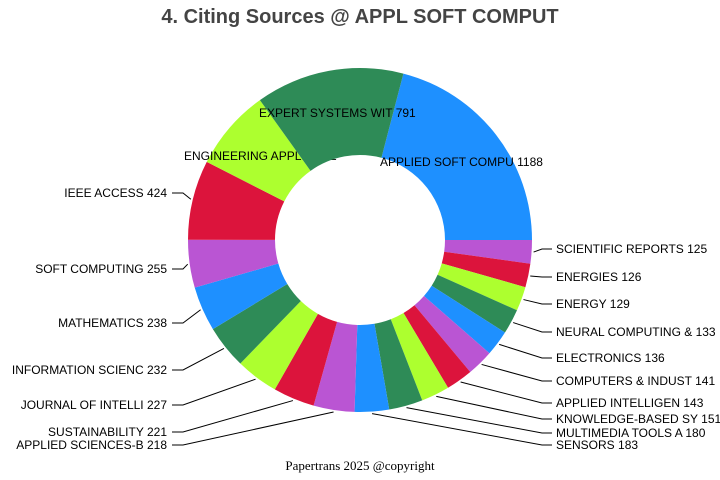 This screenshot has width=720, height=480. What do you see at coordinates (115, 193) in the screenshot?
I see `slice-label: IEEE ACCESS 424` at bounding box center [115, 193].